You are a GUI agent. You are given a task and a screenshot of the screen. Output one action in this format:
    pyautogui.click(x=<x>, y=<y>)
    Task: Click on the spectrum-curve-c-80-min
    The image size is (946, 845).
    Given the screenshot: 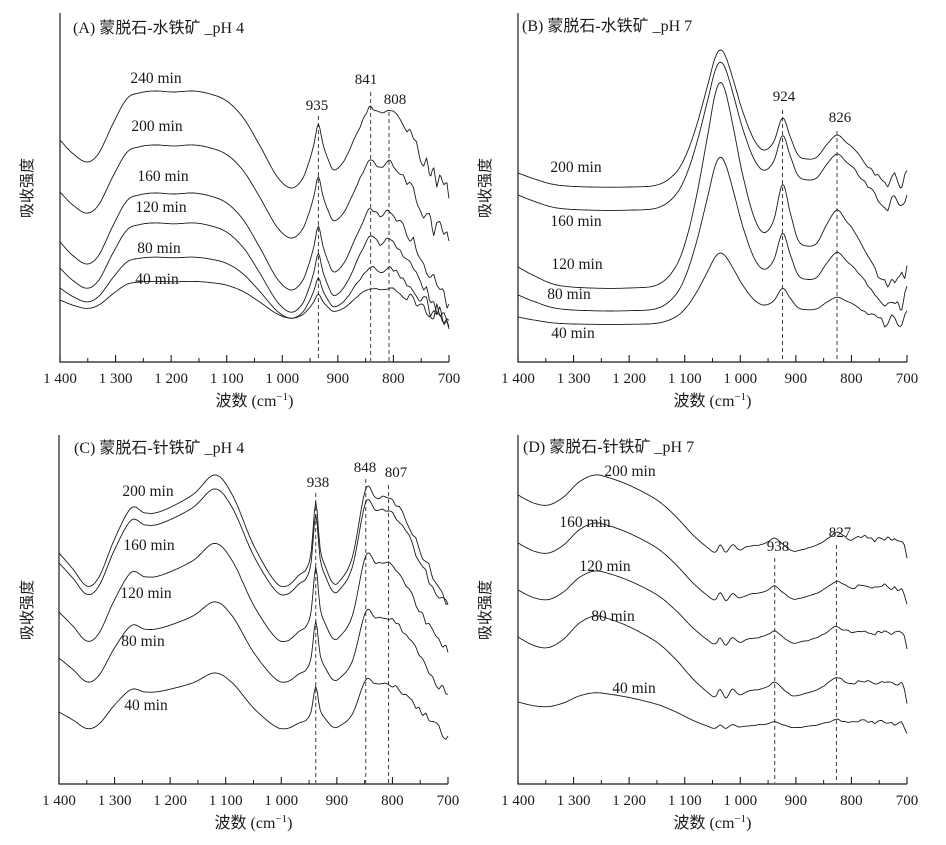 What is the action you would take?
    pyautogui.click(x=253, y=648)
    